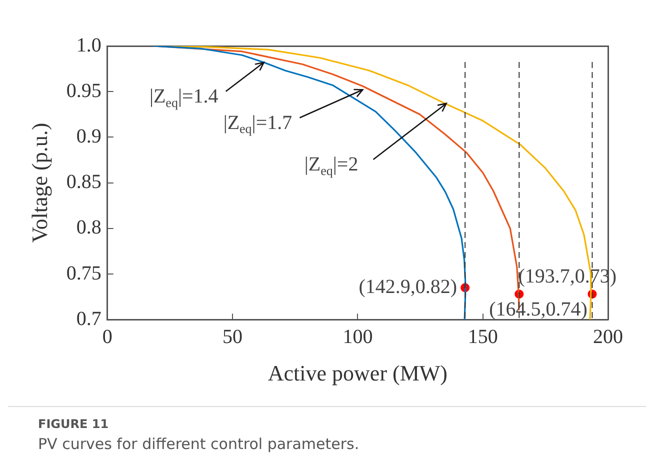 Image resolution: width=654 pixels, height=470 pixels. What do you see at coordinates (84, 273) in the screenshot?
I see `y-tick-label: 0.75` at bounding box center [84, 273].